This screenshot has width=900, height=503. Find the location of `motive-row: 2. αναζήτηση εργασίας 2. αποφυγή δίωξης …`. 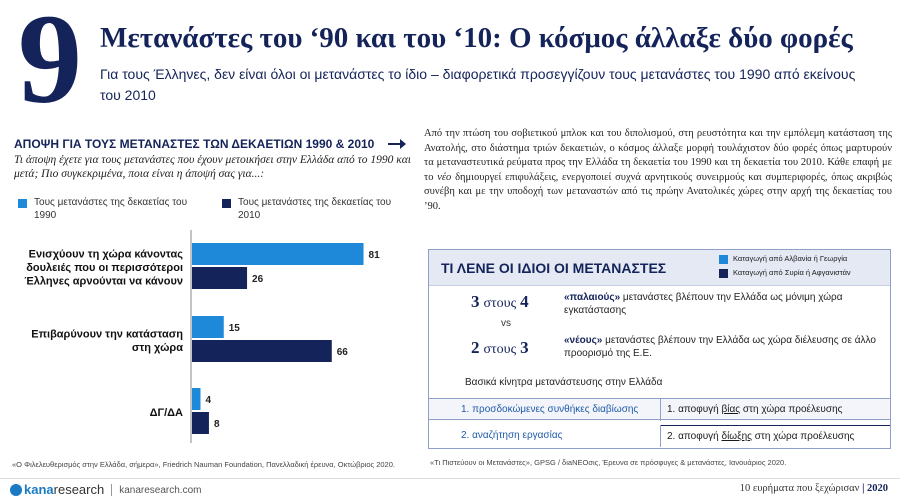

motive-row: 2. αναζήτηση εργασίας 2. αποφυγή δίωξης … is located at coordinates (659, 436).